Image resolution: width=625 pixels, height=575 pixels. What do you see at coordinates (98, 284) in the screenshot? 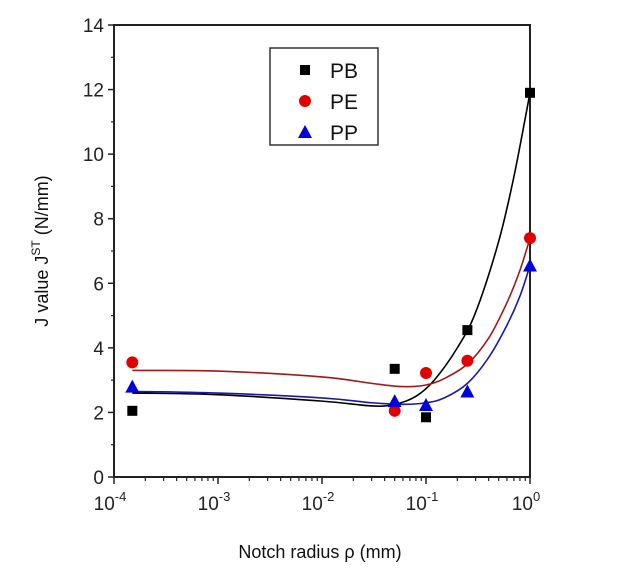
I see `y-tick-label: 6` at bounding box center [98, 284].